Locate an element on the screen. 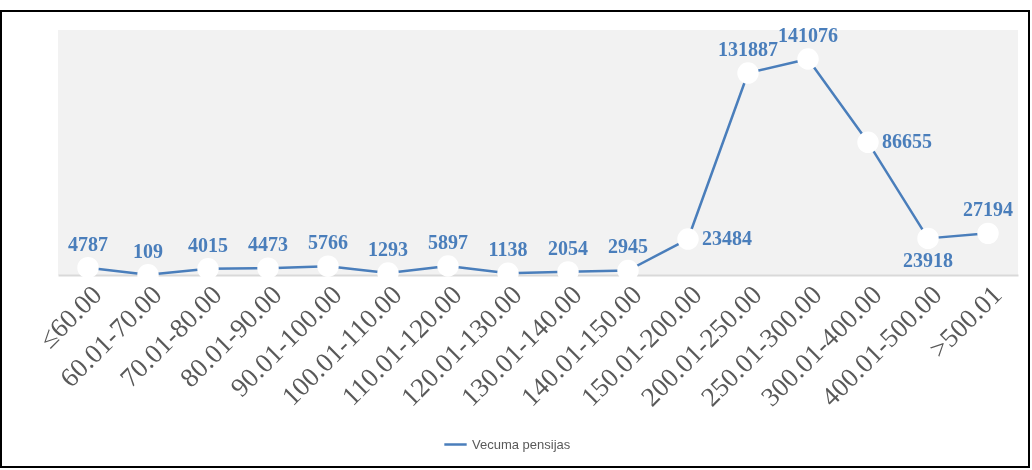 Image resolution: width=1032 pixels, height=470 pixels. data-label: 5766 is located at coordinates (328, 242).